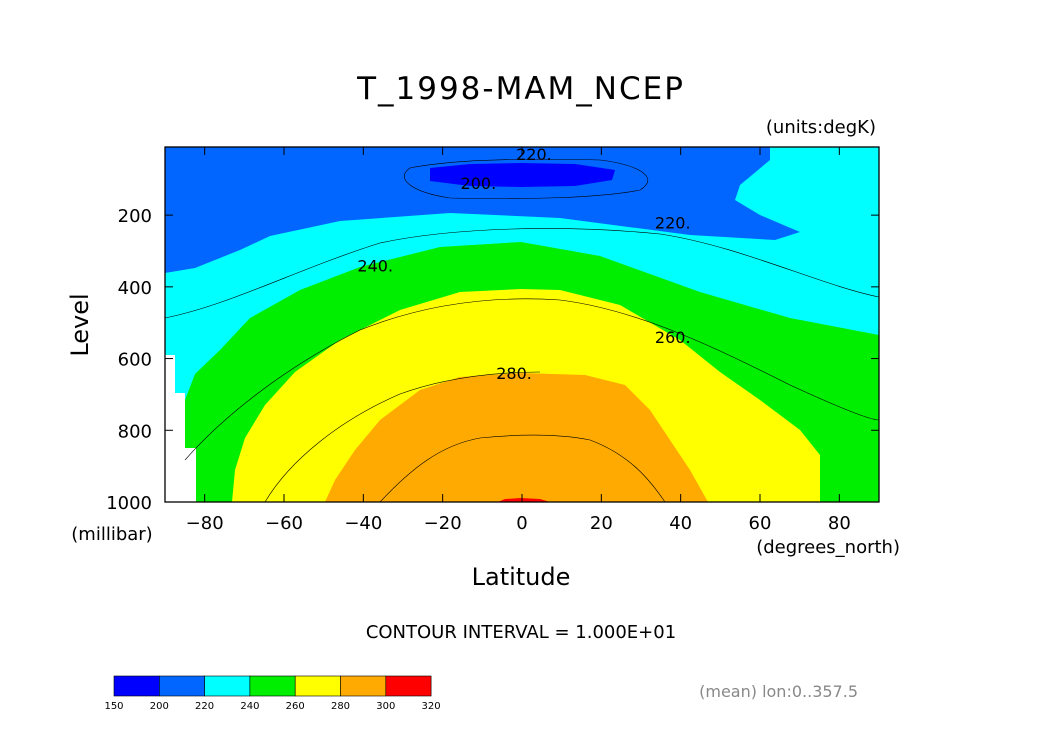 Image resolution: width=1044 pixels, height=739 pixels. What do you see at coordinates (205, 523) in the screenshot?
I see `x-tick-label: −80` at bounding box center [205, 523].